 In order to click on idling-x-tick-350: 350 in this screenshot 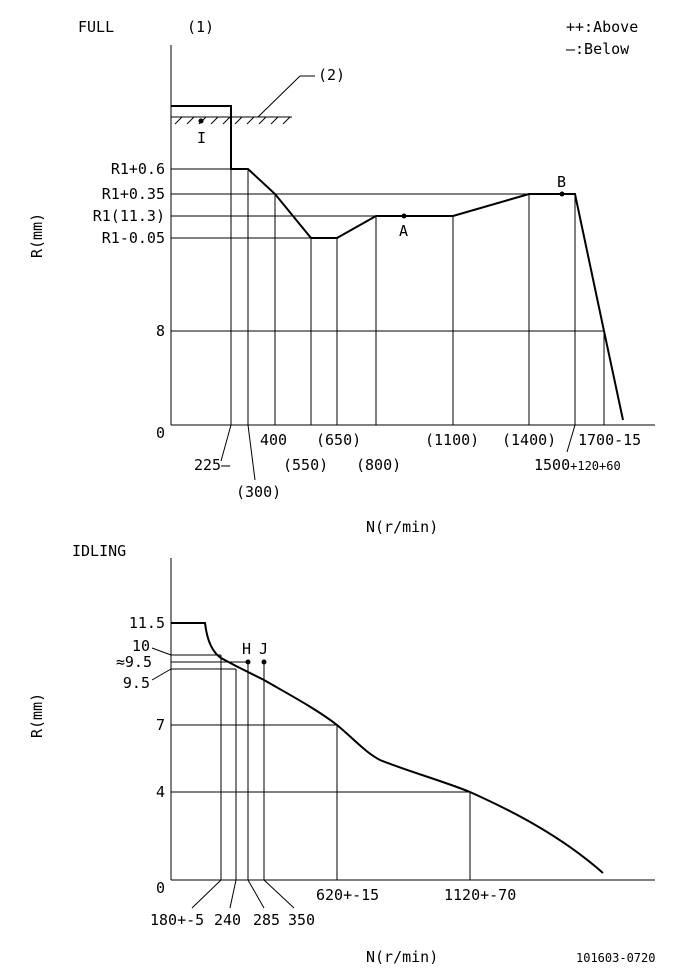, I will do `click(301, 920)`.